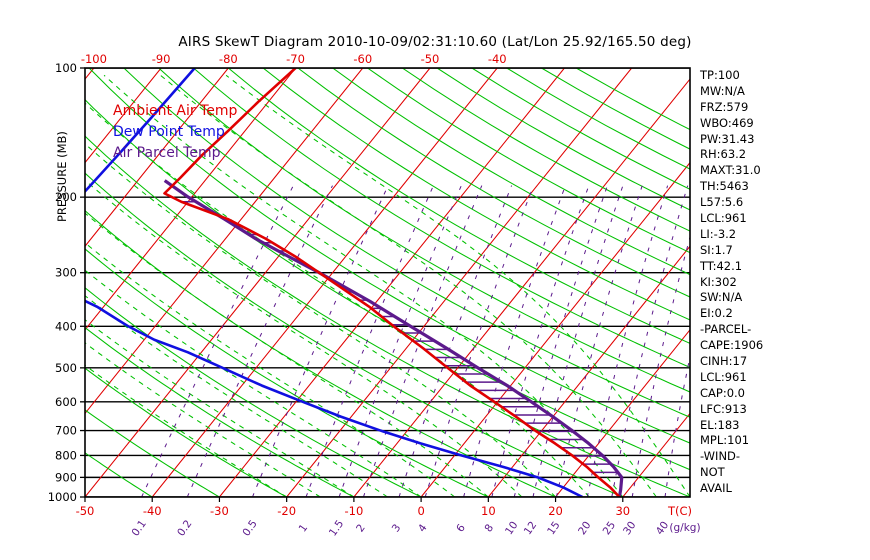 This screenshot has width=870, height=560. What do you see at coordinates (724, 361) in the screenshot?
I see `stat-item: CINH:17` at bounding box center [724, 361].